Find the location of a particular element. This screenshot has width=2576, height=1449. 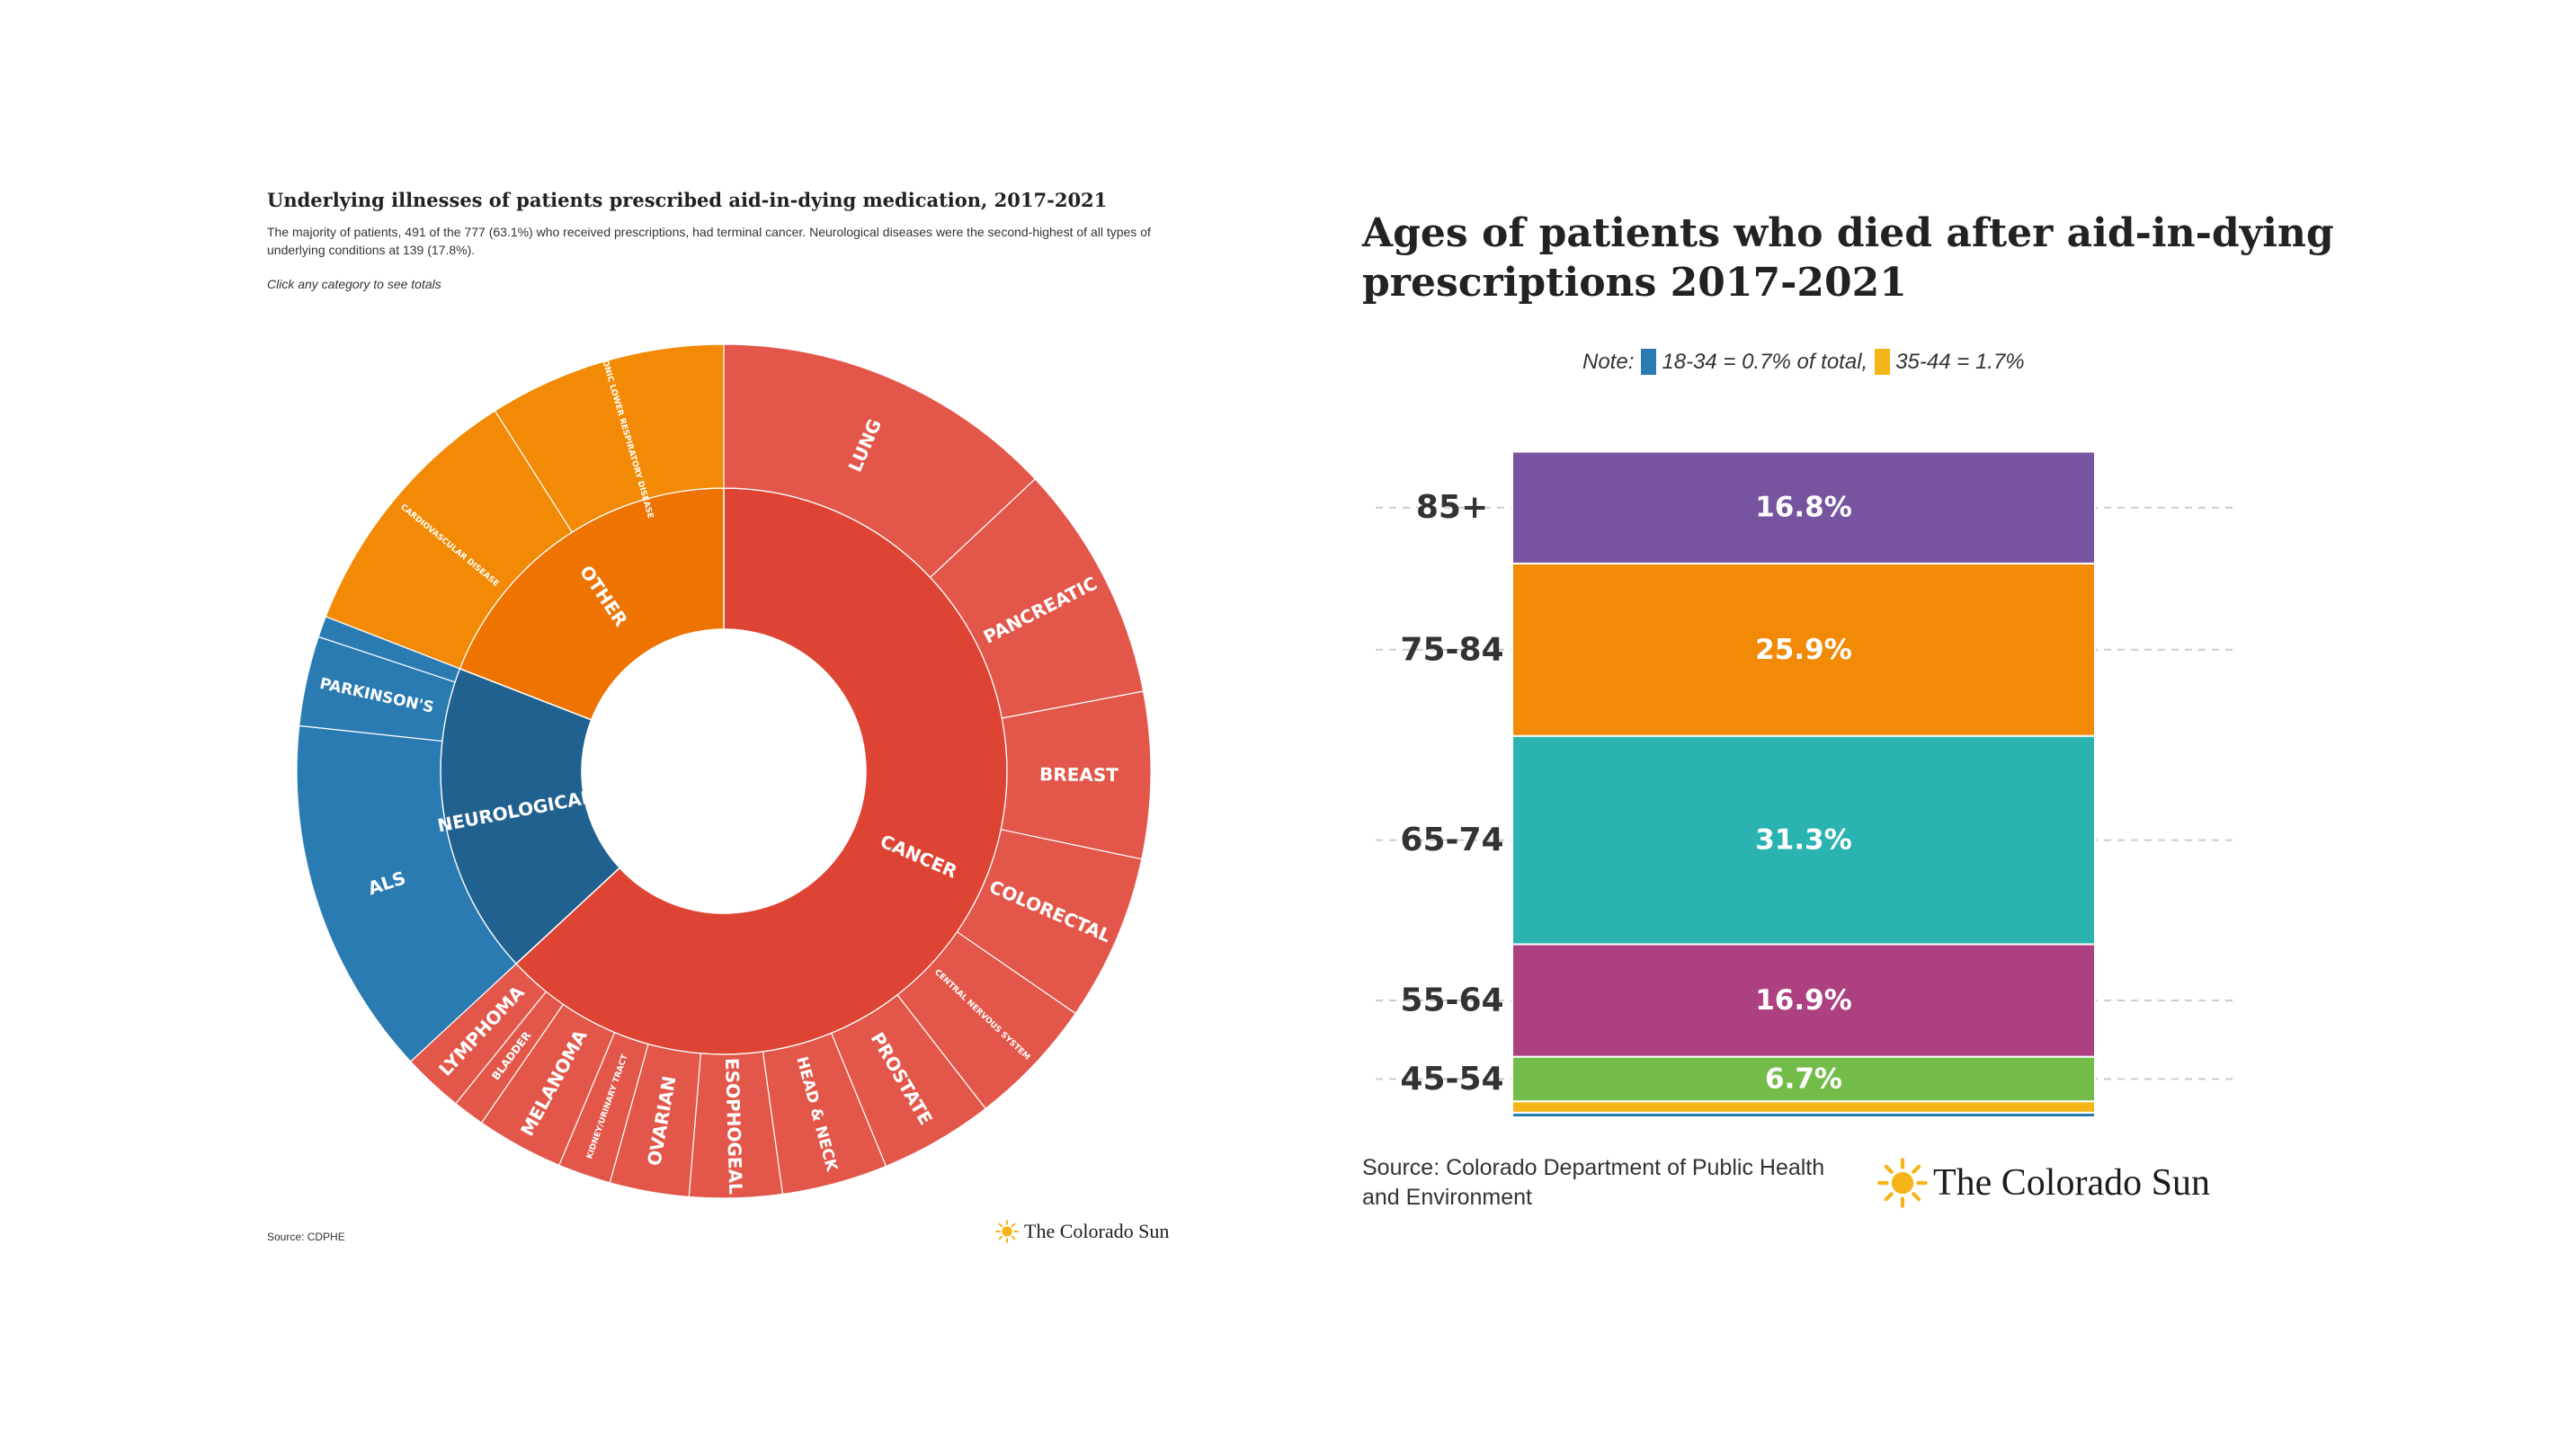

sunburst-hint: Click any category to see totals is located at coordinates (354, 284).